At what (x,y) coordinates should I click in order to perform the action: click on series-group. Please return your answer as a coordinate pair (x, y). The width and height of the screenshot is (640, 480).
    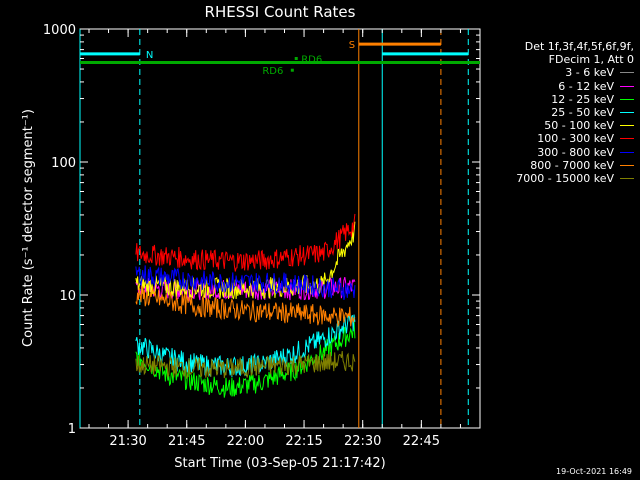
    Looking at the image, I should click on (245, 316).